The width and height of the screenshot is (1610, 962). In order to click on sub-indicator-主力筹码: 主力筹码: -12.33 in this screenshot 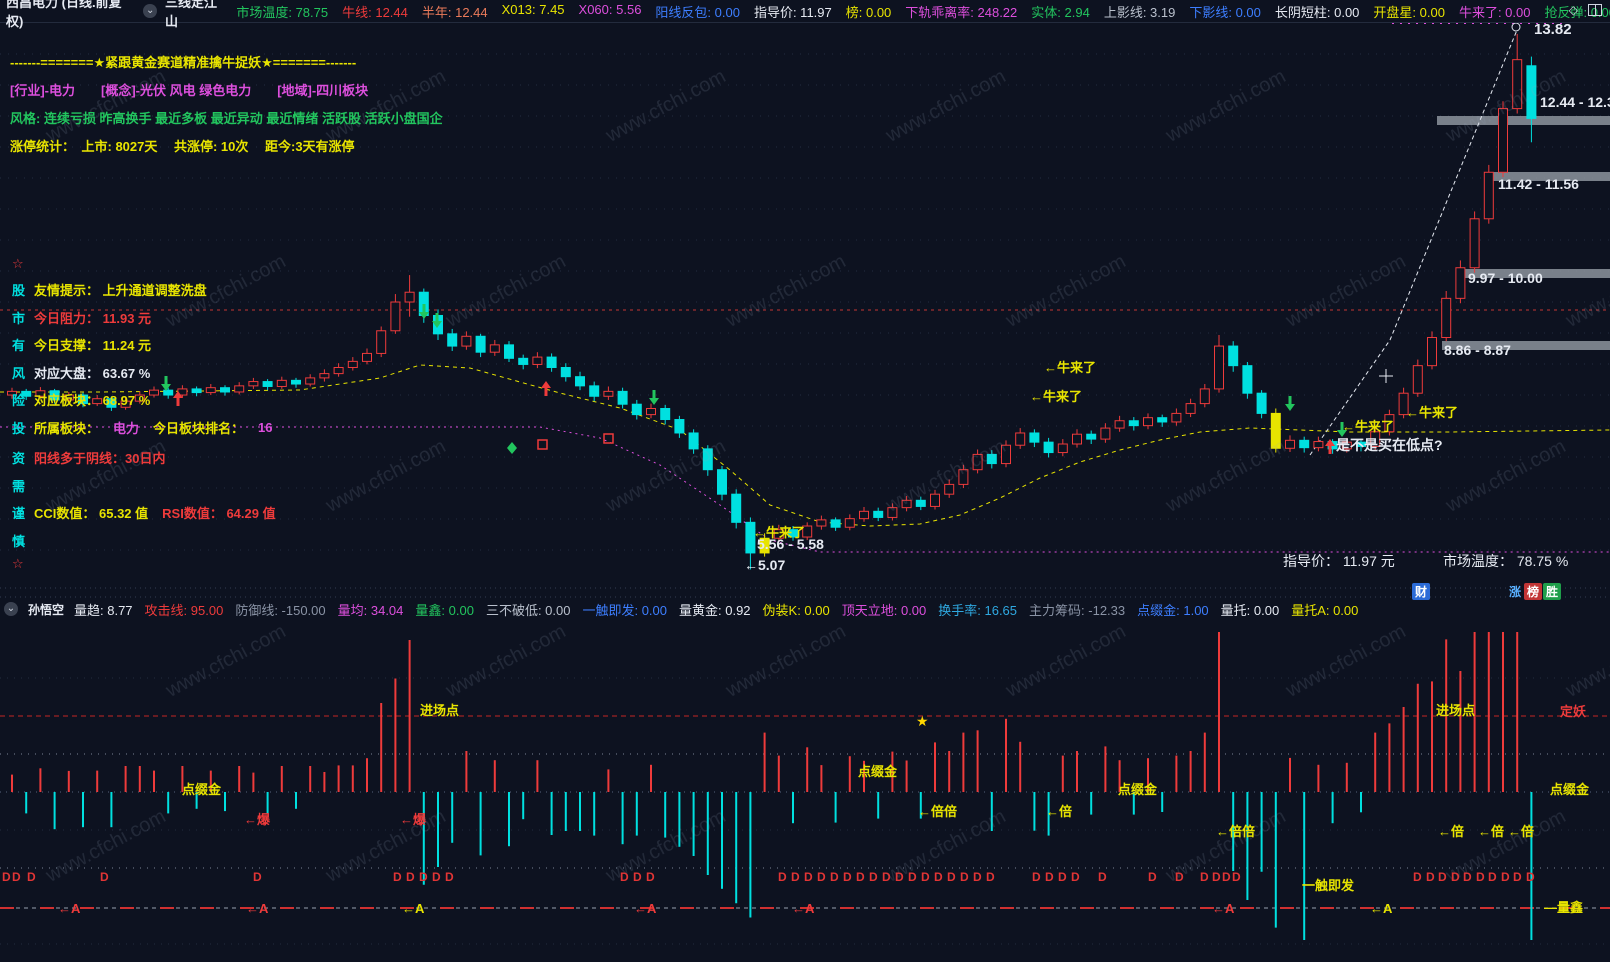, I will do `click(1077, 610)`.